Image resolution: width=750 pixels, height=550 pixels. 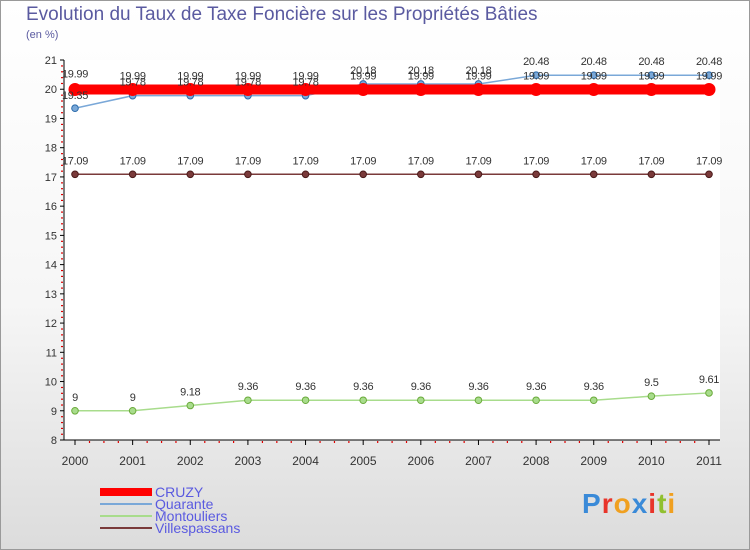 I want to click on y-tick-label: 21, so click(x=51, y=61).